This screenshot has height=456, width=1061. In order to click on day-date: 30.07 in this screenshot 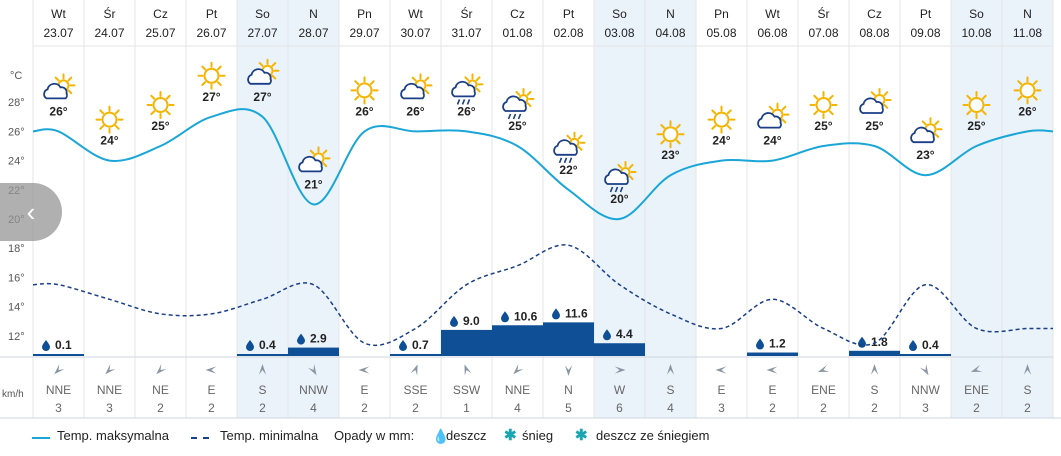, I will do `click(415, 33)`.